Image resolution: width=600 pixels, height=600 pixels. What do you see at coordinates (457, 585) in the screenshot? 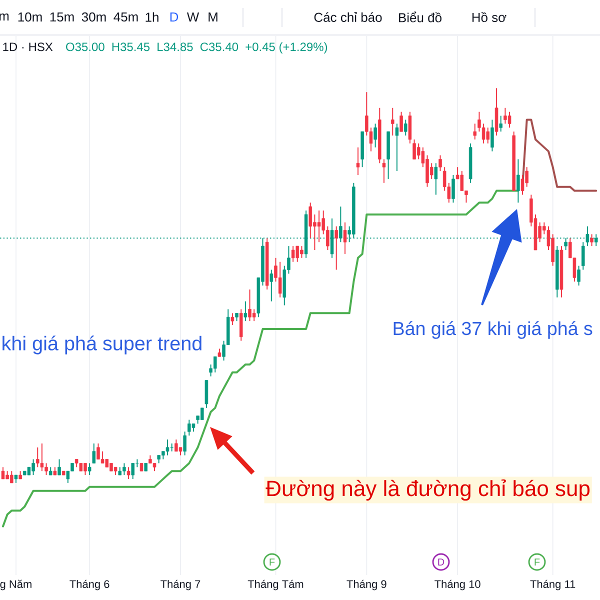
I see `x-tick-label: Tháng 10` at bounding box center [457, 585].